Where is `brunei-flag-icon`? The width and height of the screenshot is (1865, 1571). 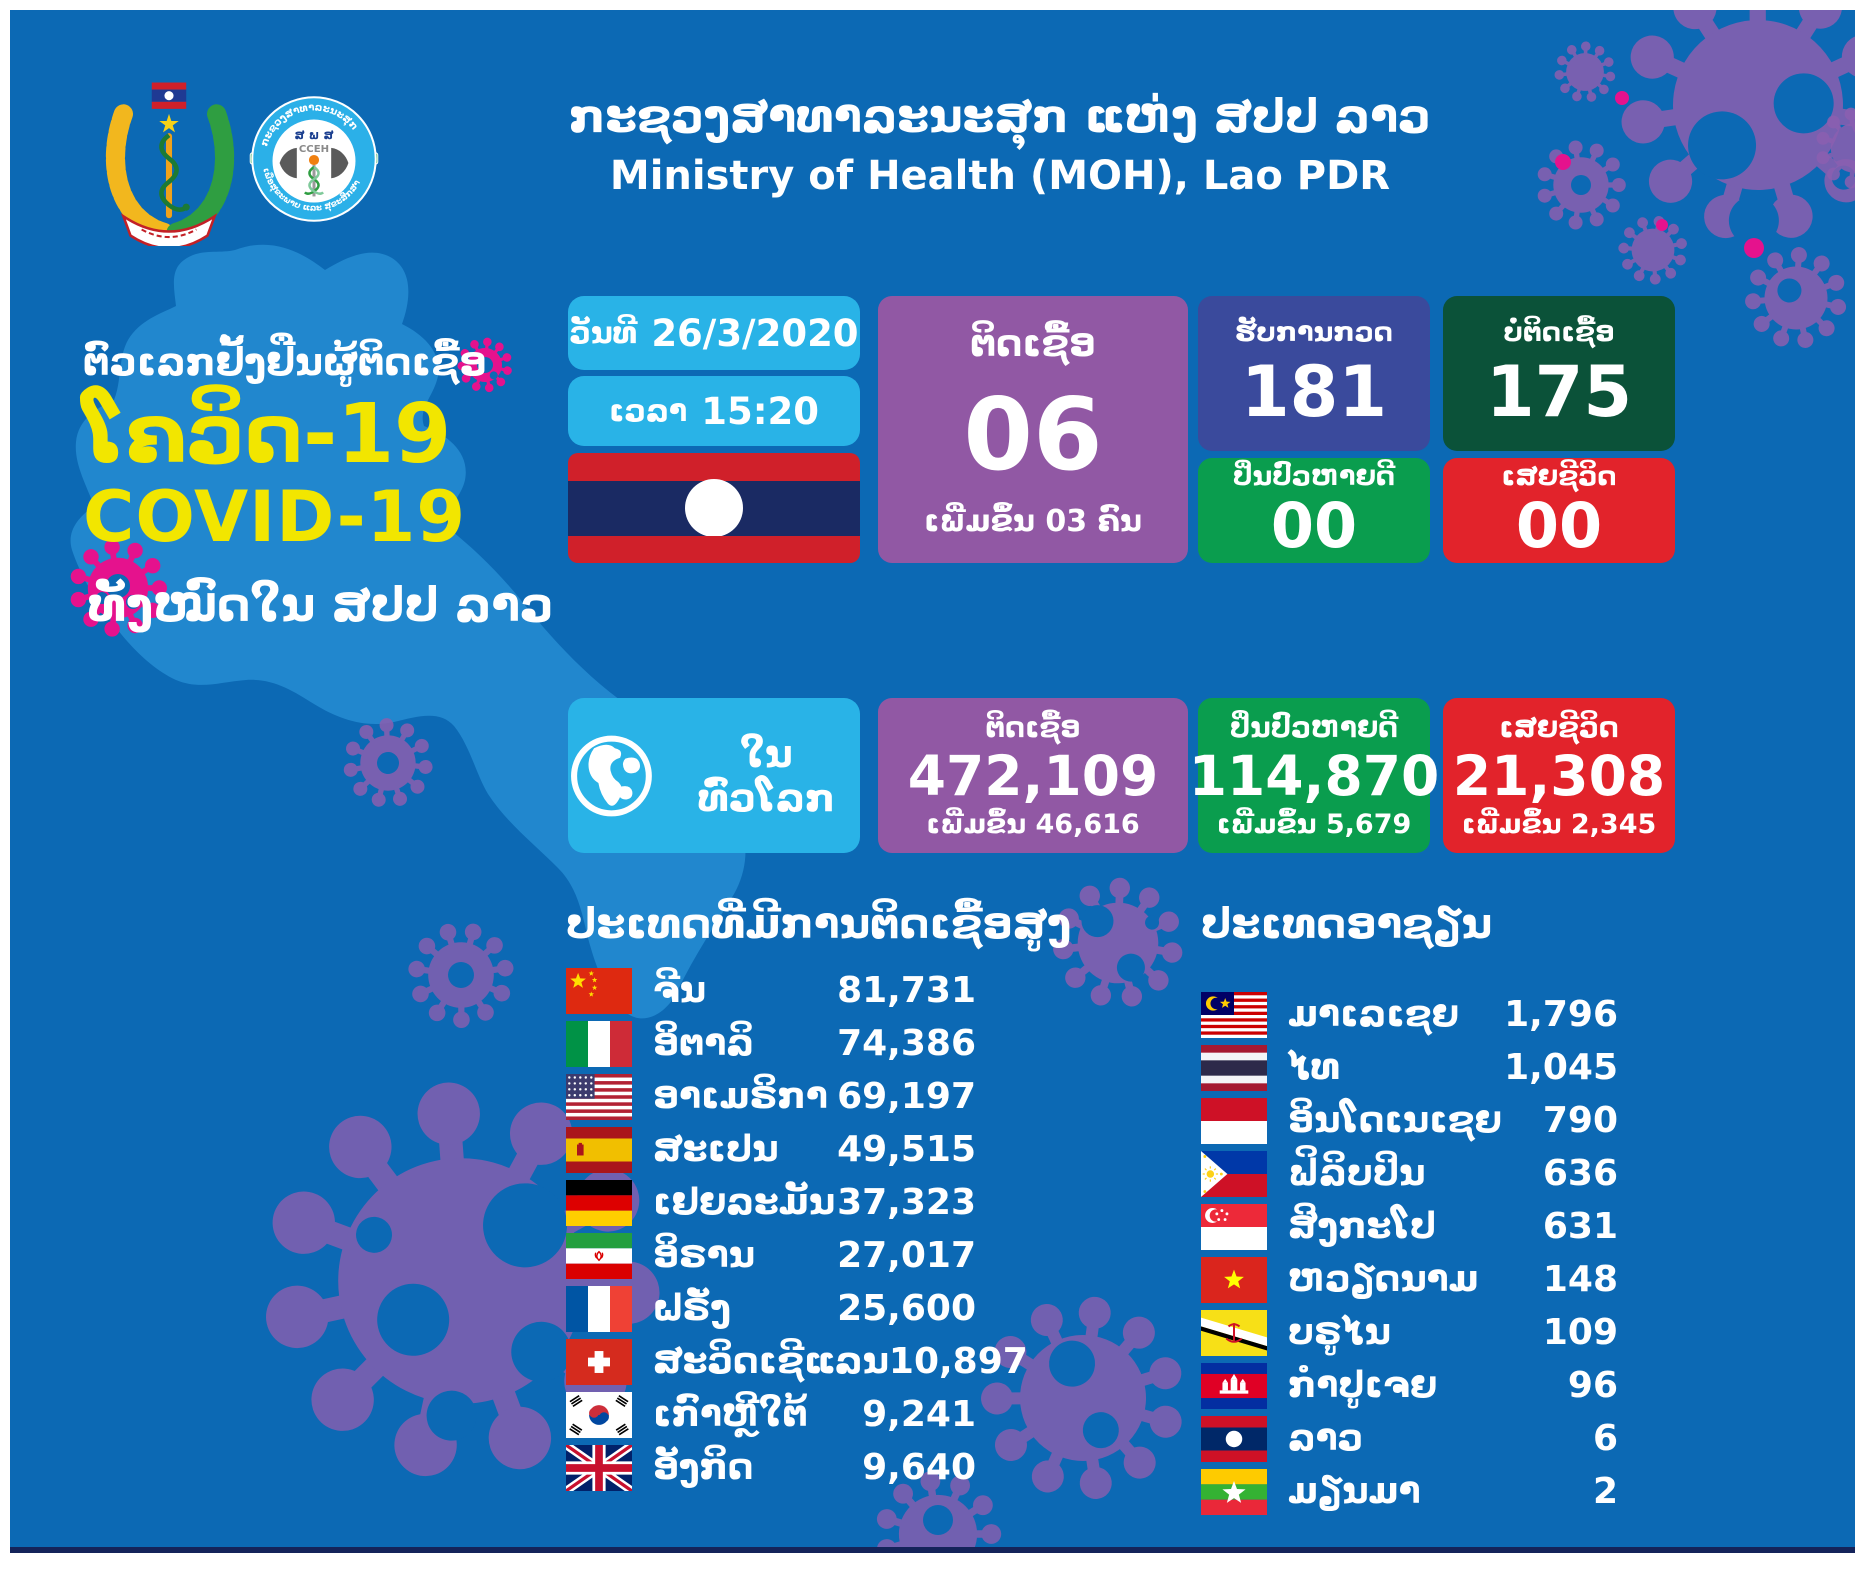
brunei-flag-icon is located at coordinates (1234, 1332).